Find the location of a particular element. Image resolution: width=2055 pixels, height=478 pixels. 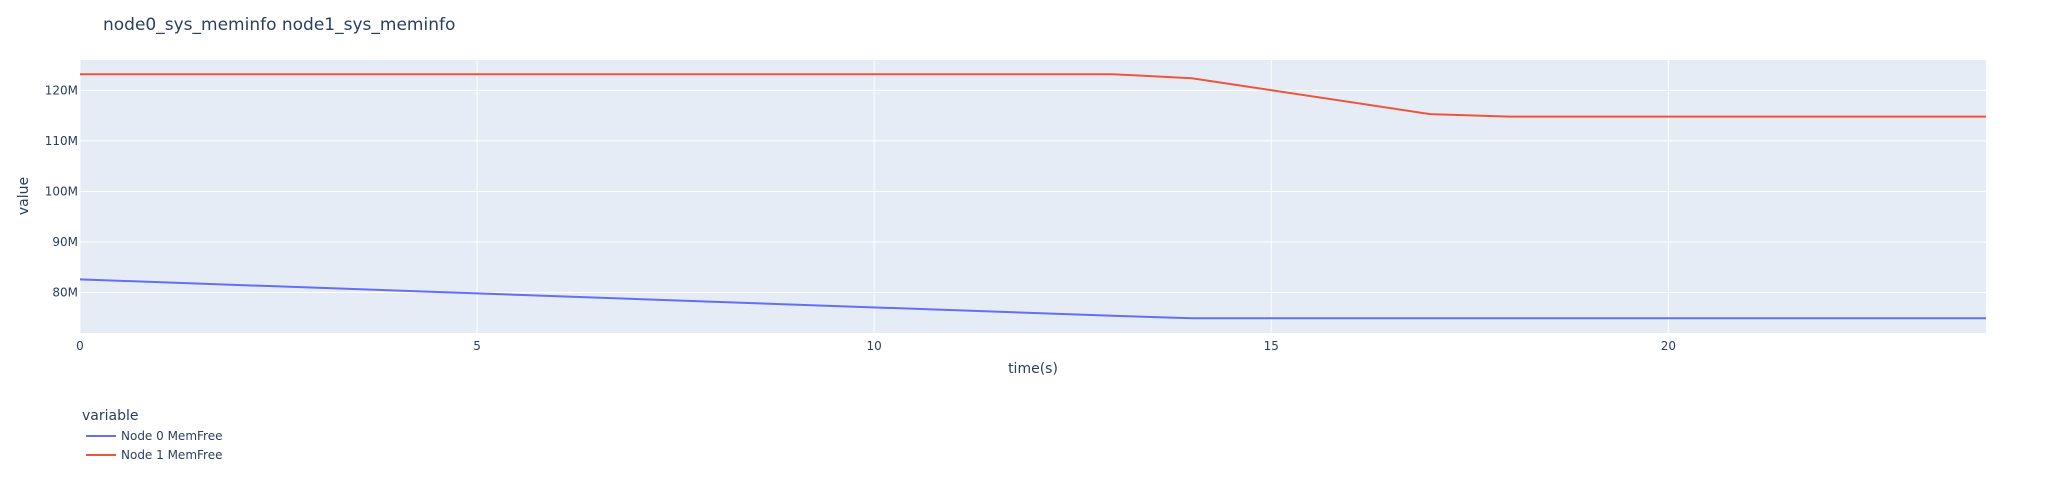

legend-label: Node 0 MemFree is located at coordinates (171, 436).